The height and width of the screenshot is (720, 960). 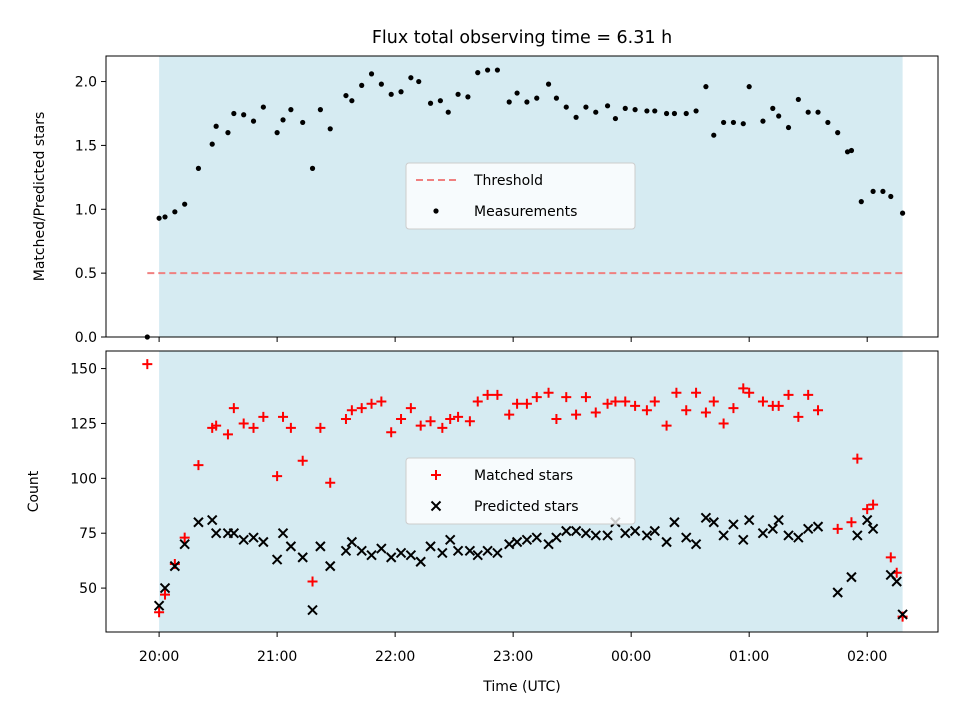 What do you see at coordinates (86, 146) in the screenshot?
I see `y-tick-label: 1.5` at bounding box center [86, 146].